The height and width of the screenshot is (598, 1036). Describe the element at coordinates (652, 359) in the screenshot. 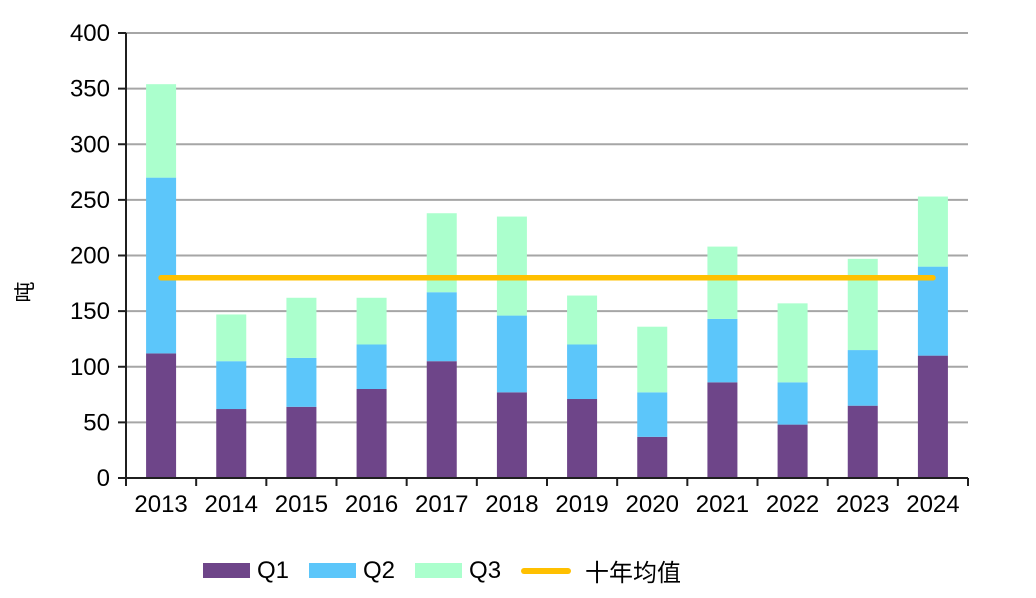

I see `bar-segment-Q3-2020` at that location.